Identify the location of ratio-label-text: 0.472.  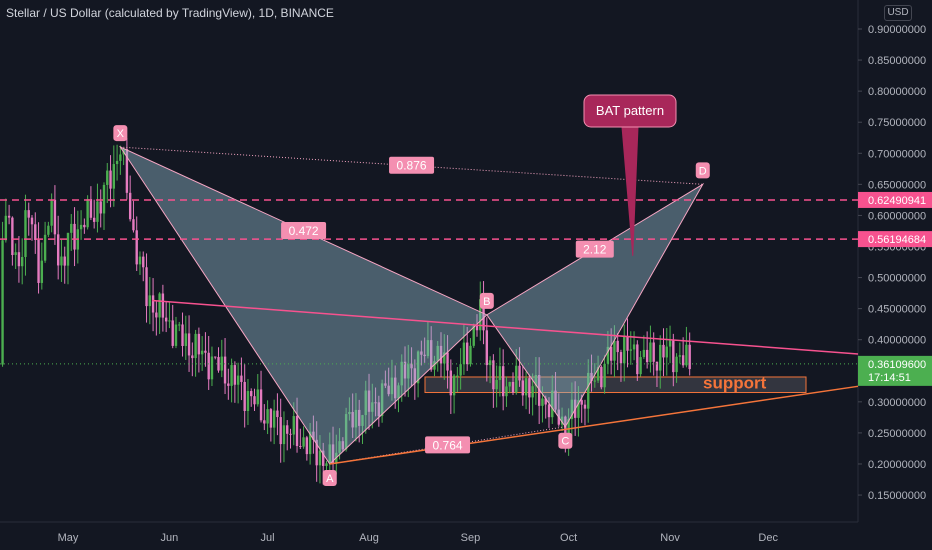
(304, 231).